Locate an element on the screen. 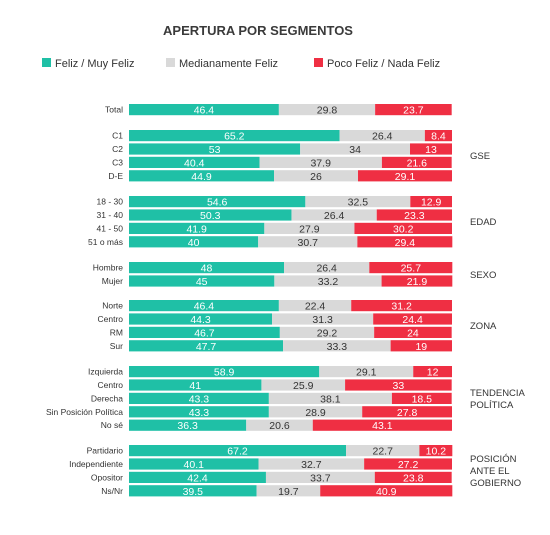 The width and height of the screenshot is (550, 535). data-label: 31.2 is located at coordinates (401, 307).